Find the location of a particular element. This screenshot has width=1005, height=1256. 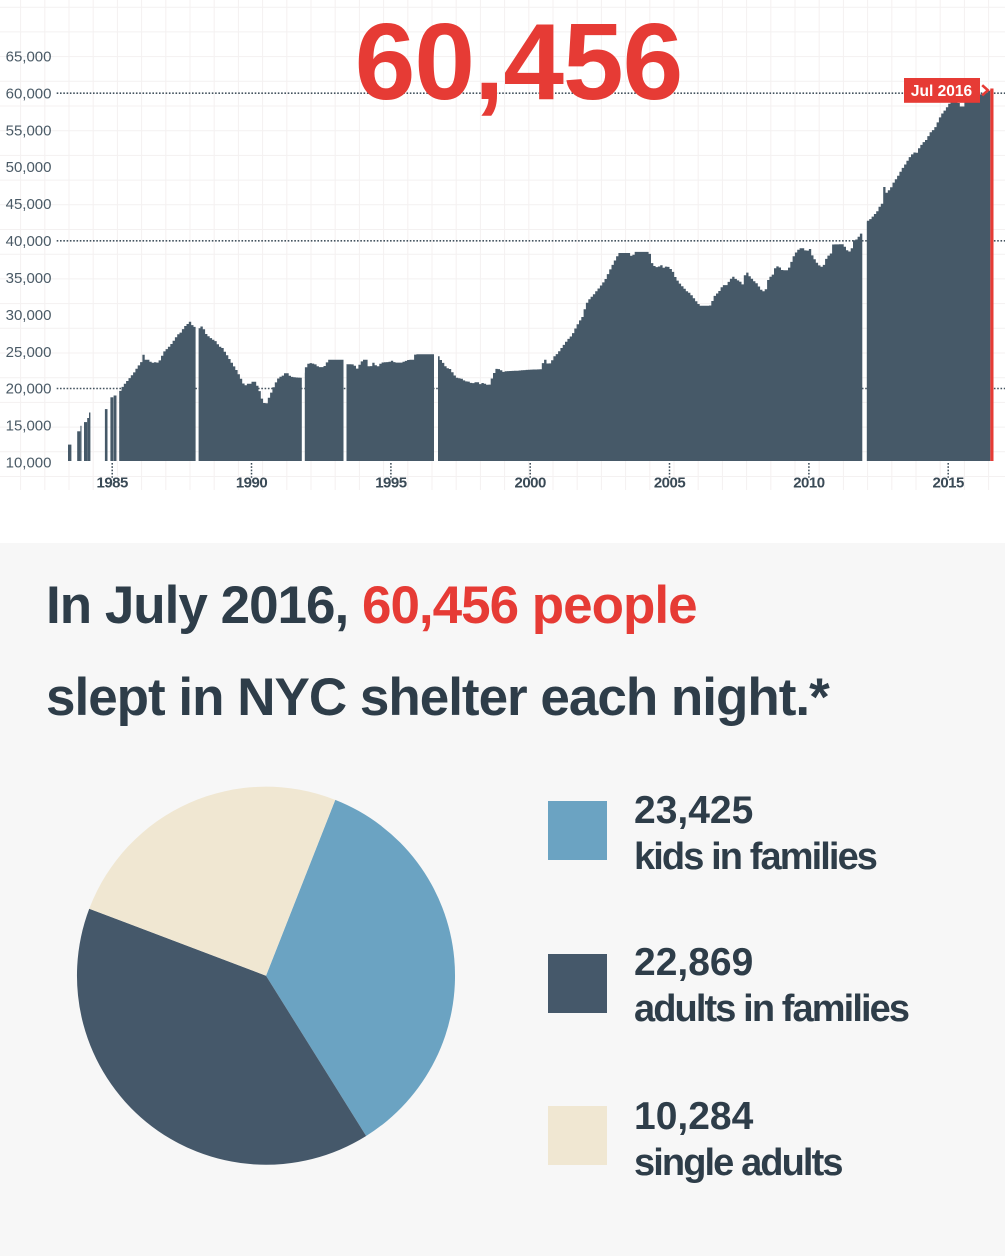

svg-text: 1985 is located at coordinates (113, 483).